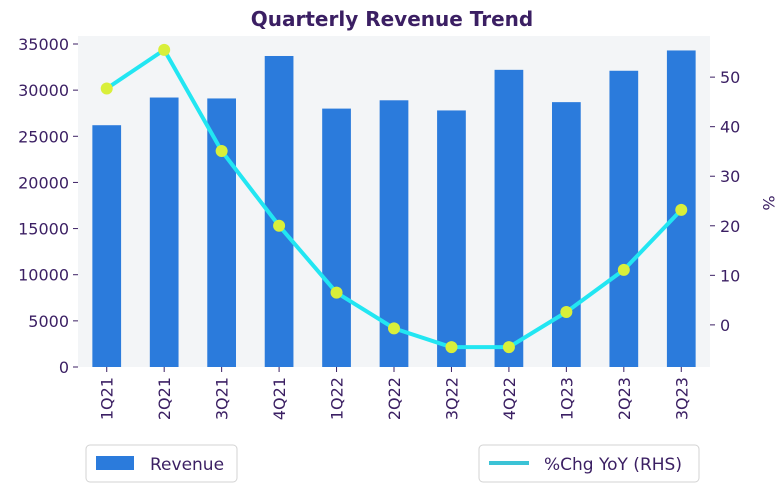 The image size is (778, 492). I want to click on x-tick-label: 3Q22, so click(451, 398).